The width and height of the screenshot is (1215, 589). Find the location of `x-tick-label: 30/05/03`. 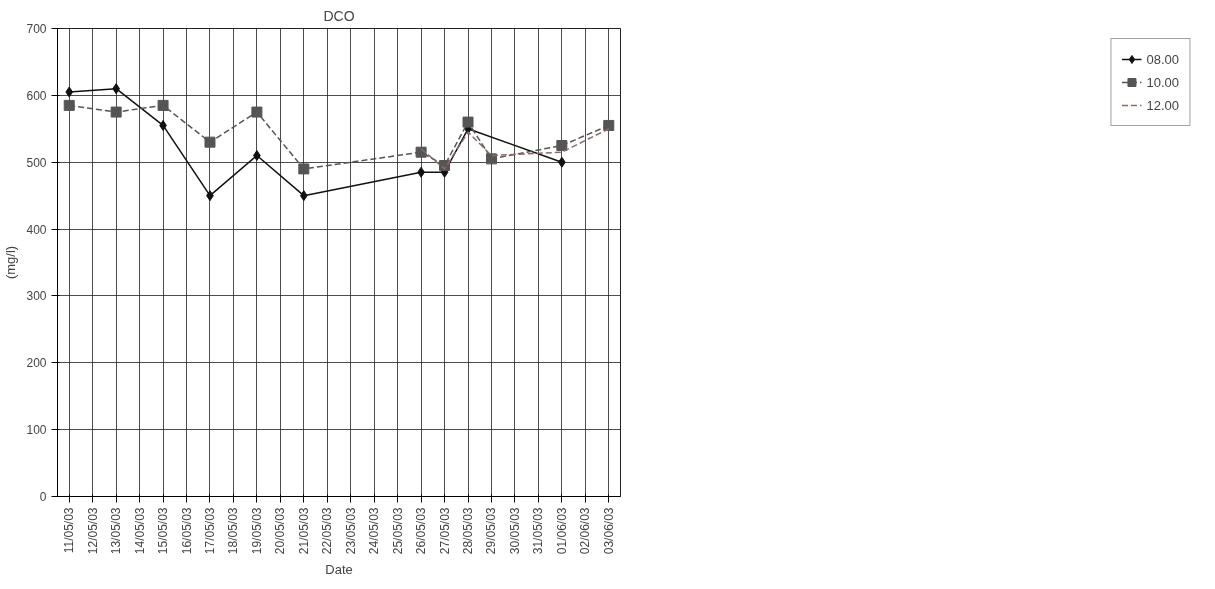

x-tick-label: 30/05/03 is located at coordinates (514, 531).